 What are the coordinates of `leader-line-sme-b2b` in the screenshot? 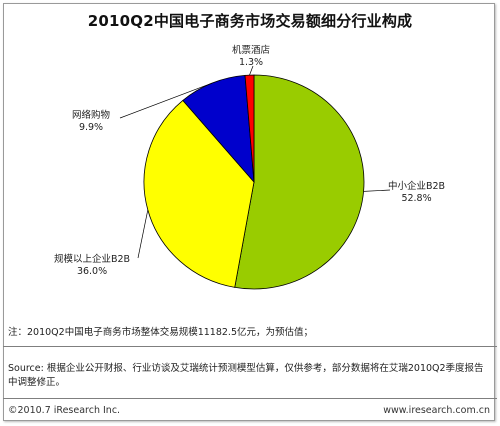 It's located at (377, 190).